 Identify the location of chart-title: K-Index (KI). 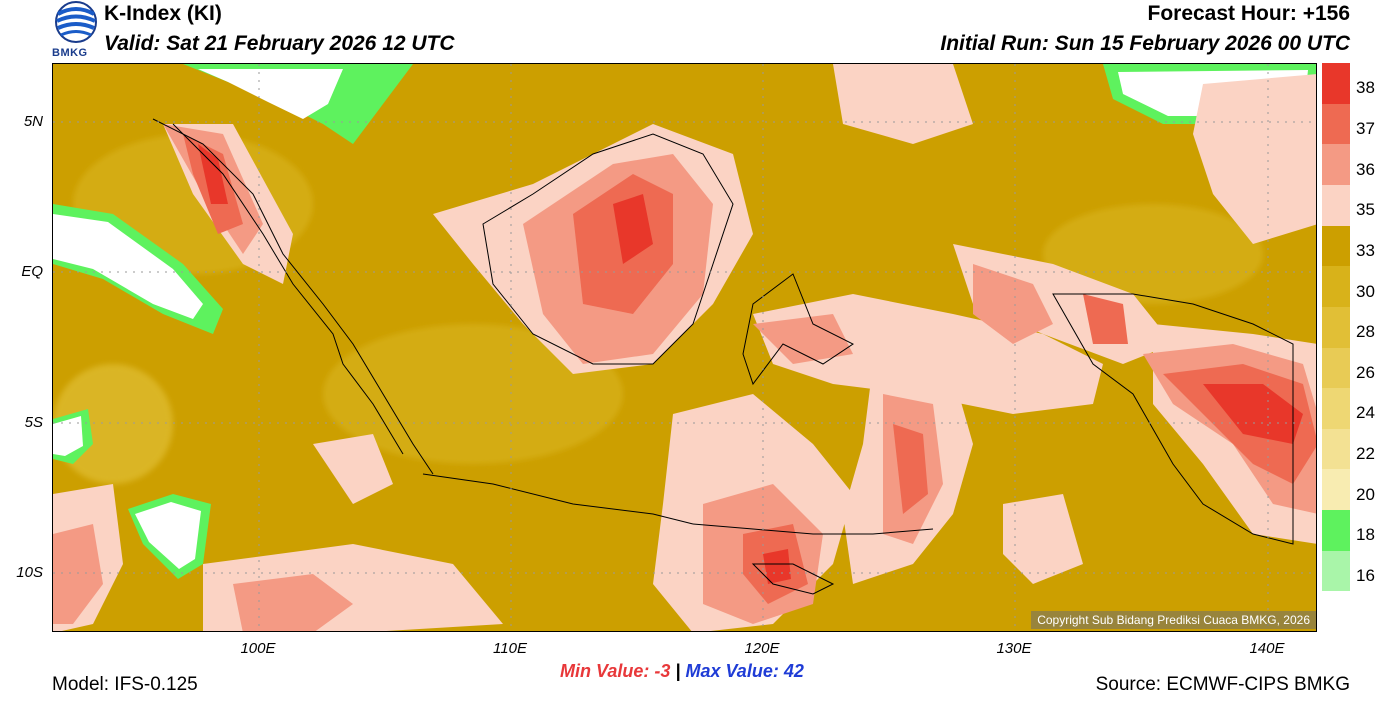
(163, 13).